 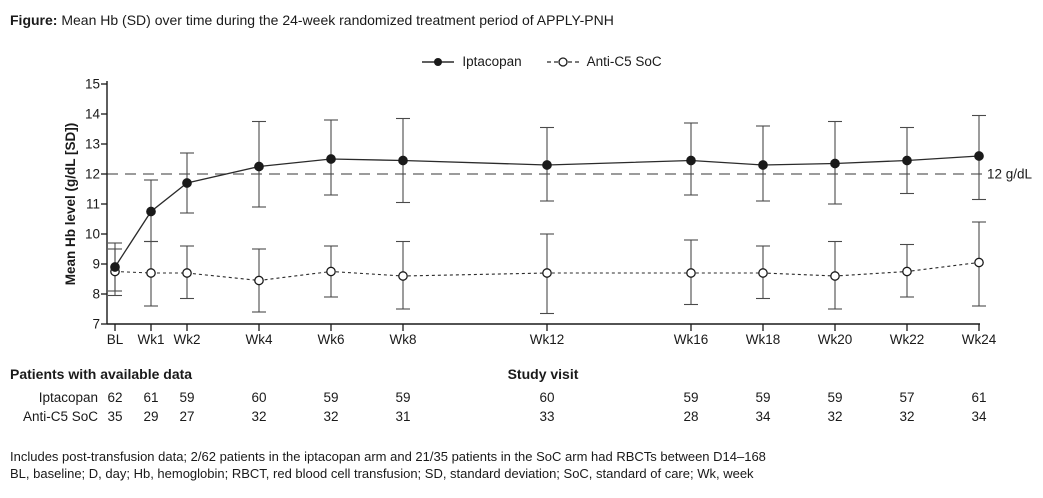 What do you see at coordinates (763, 165) in the screenshot?
I see `data-point-iptacopan-wk18` at bounding box center [763, 165].